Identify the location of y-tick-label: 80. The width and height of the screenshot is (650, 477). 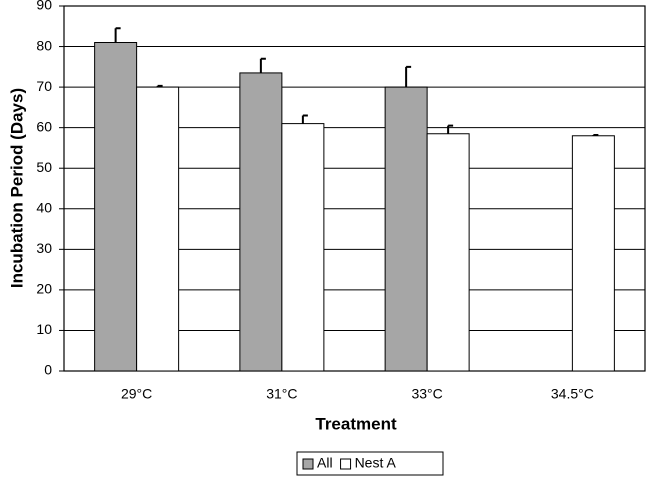
(44, 45).